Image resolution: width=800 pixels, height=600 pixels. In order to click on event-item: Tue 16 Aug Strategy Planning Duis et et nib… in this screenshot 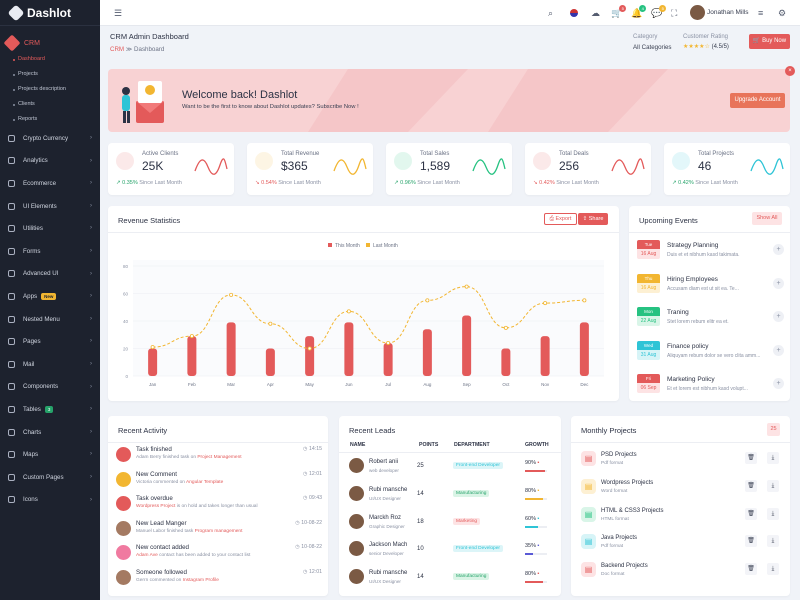, I will do `click(718, 253)`.